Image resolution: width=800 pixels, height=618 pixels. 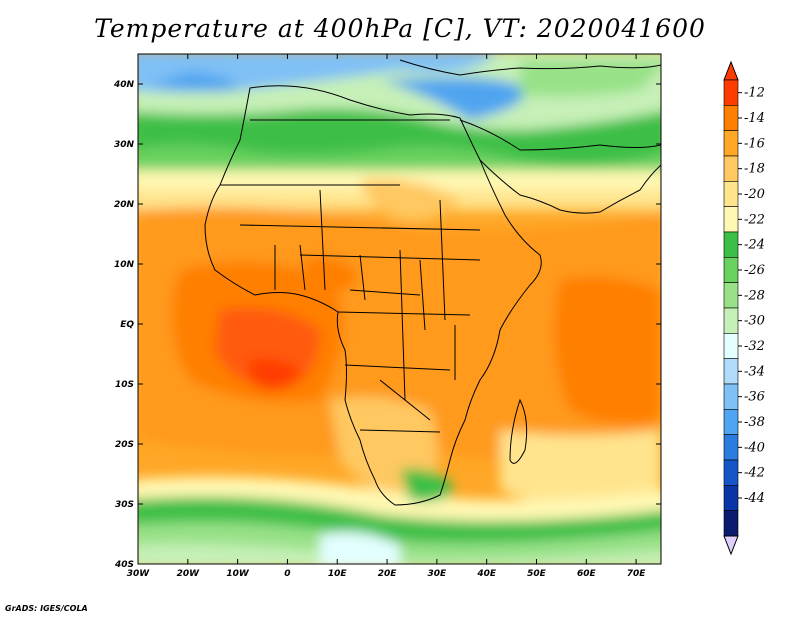 What do you see at coordinates (754, 447) in the screenshot?
I see `colorbar-label: -40` at bounding box center [754, 447].